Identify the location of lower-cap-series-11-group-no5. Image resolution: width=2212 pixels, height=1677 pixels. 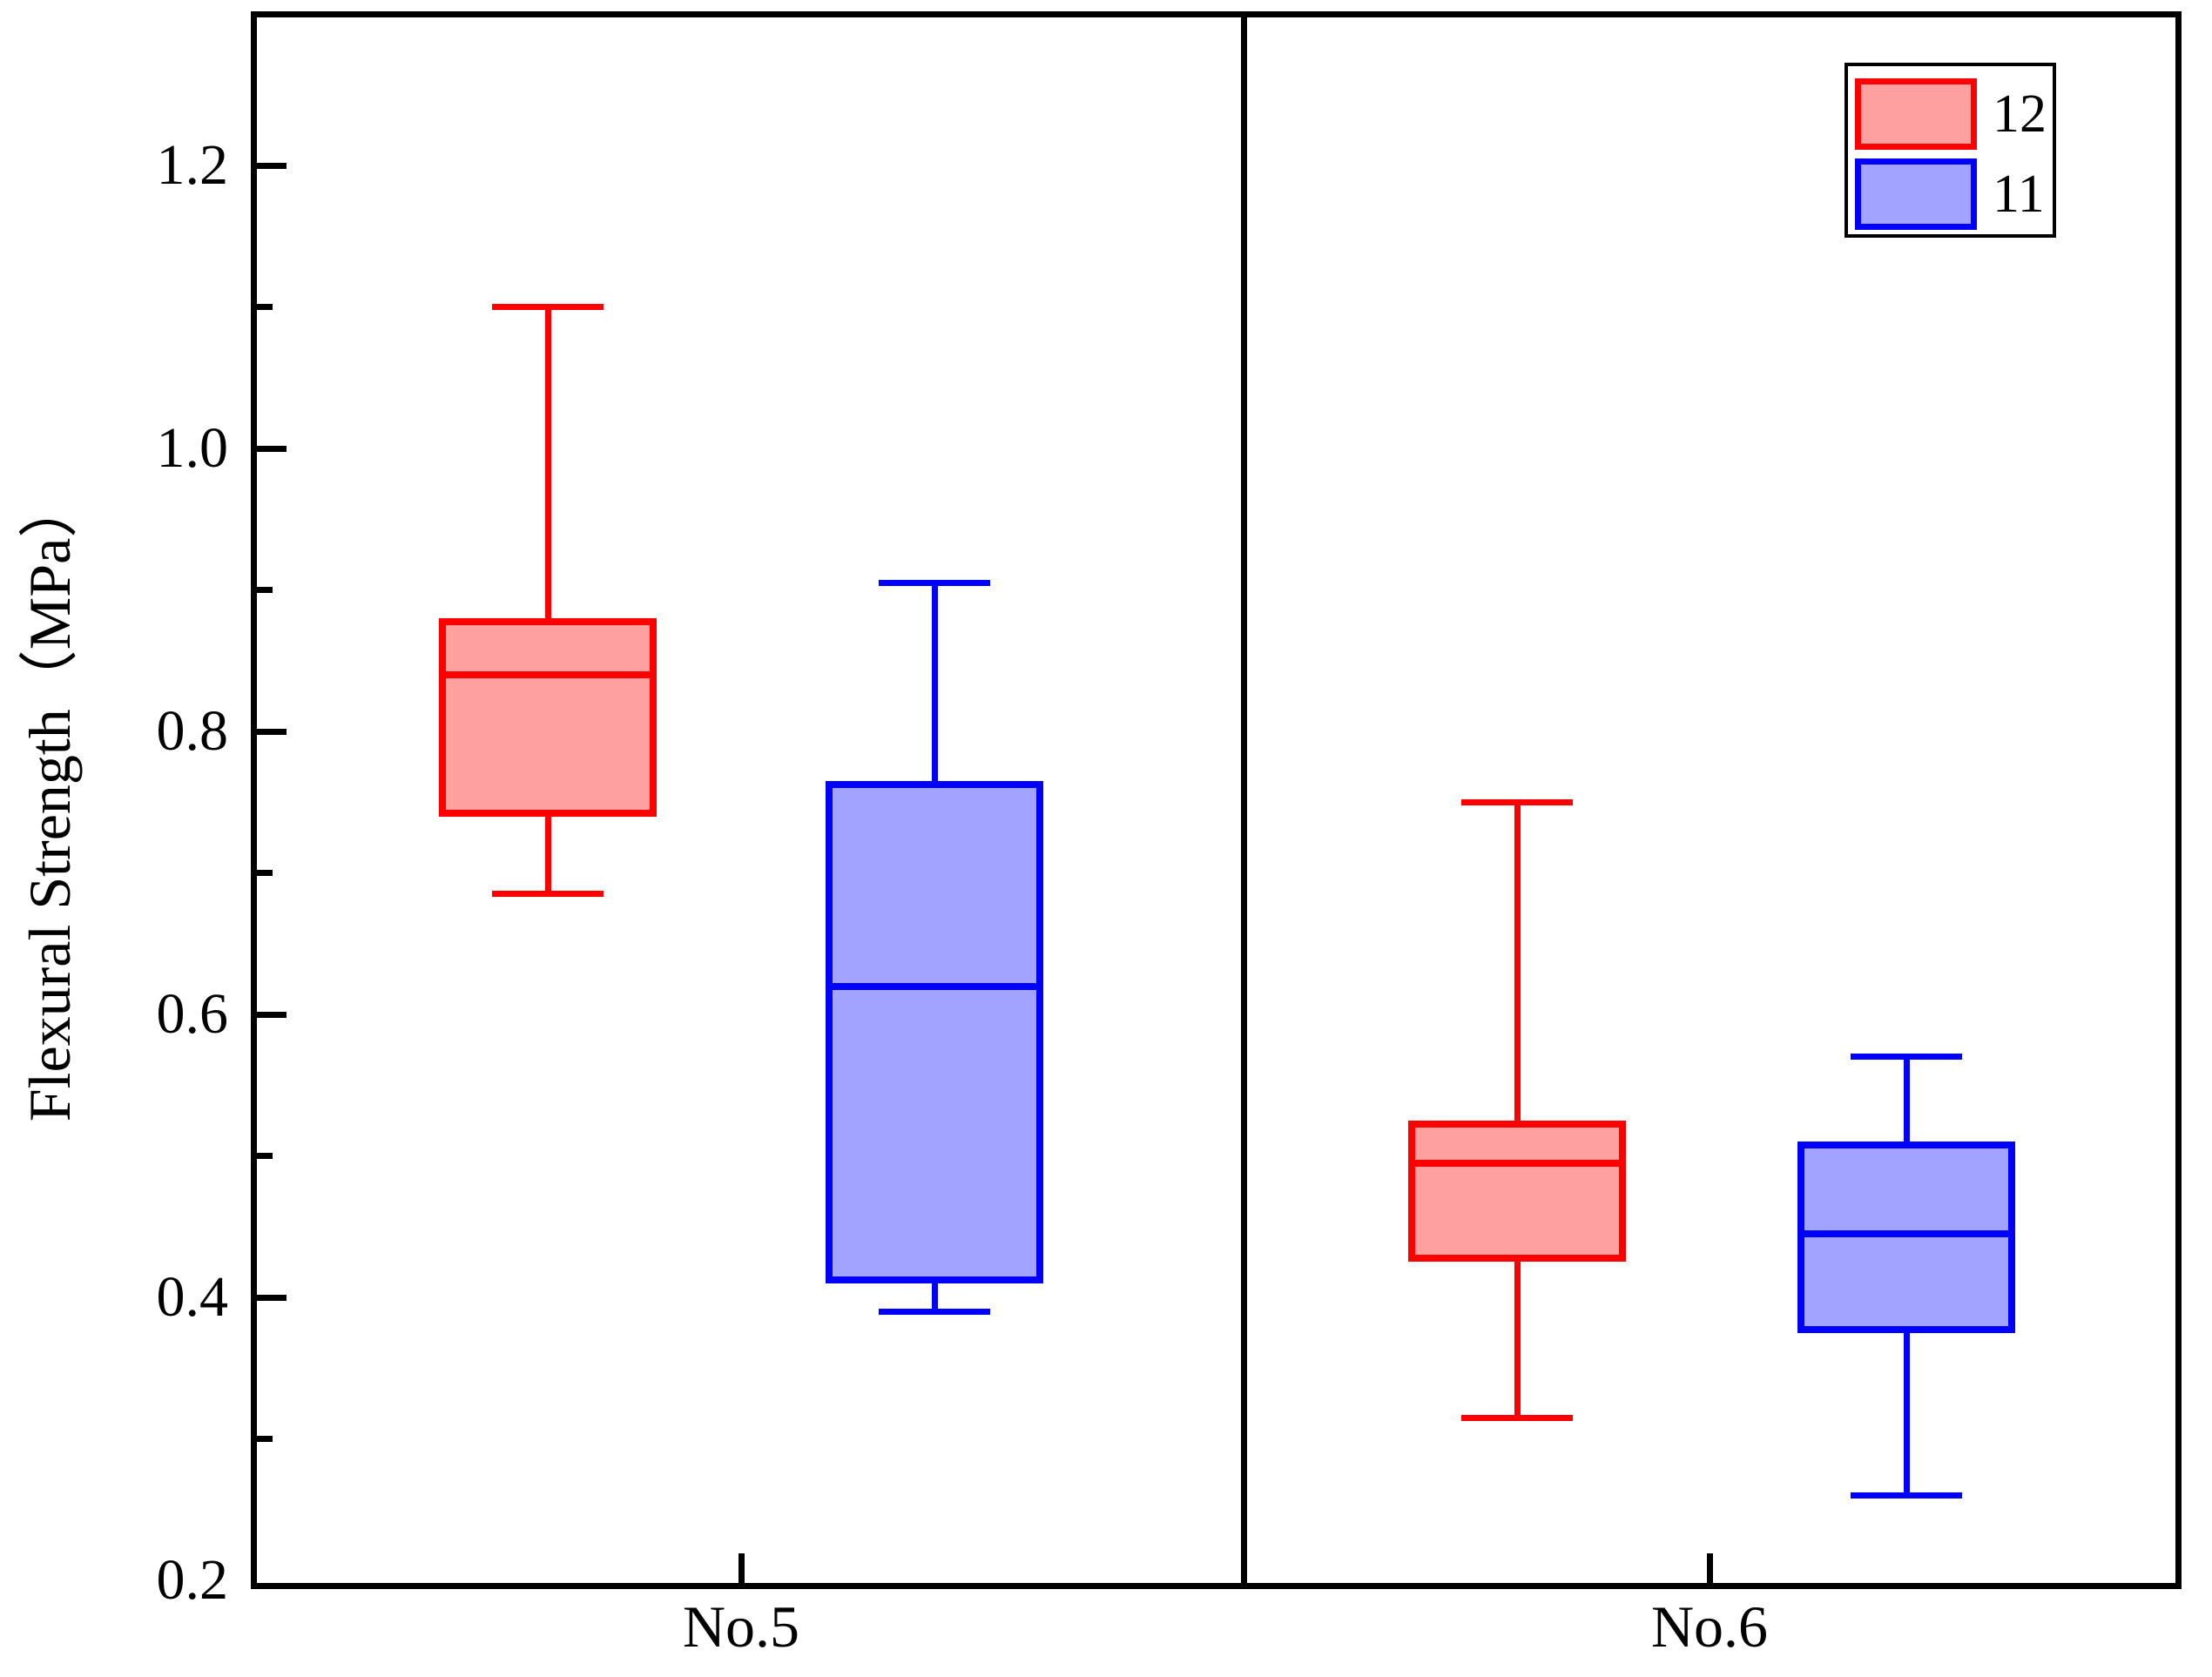
(935, 1311).